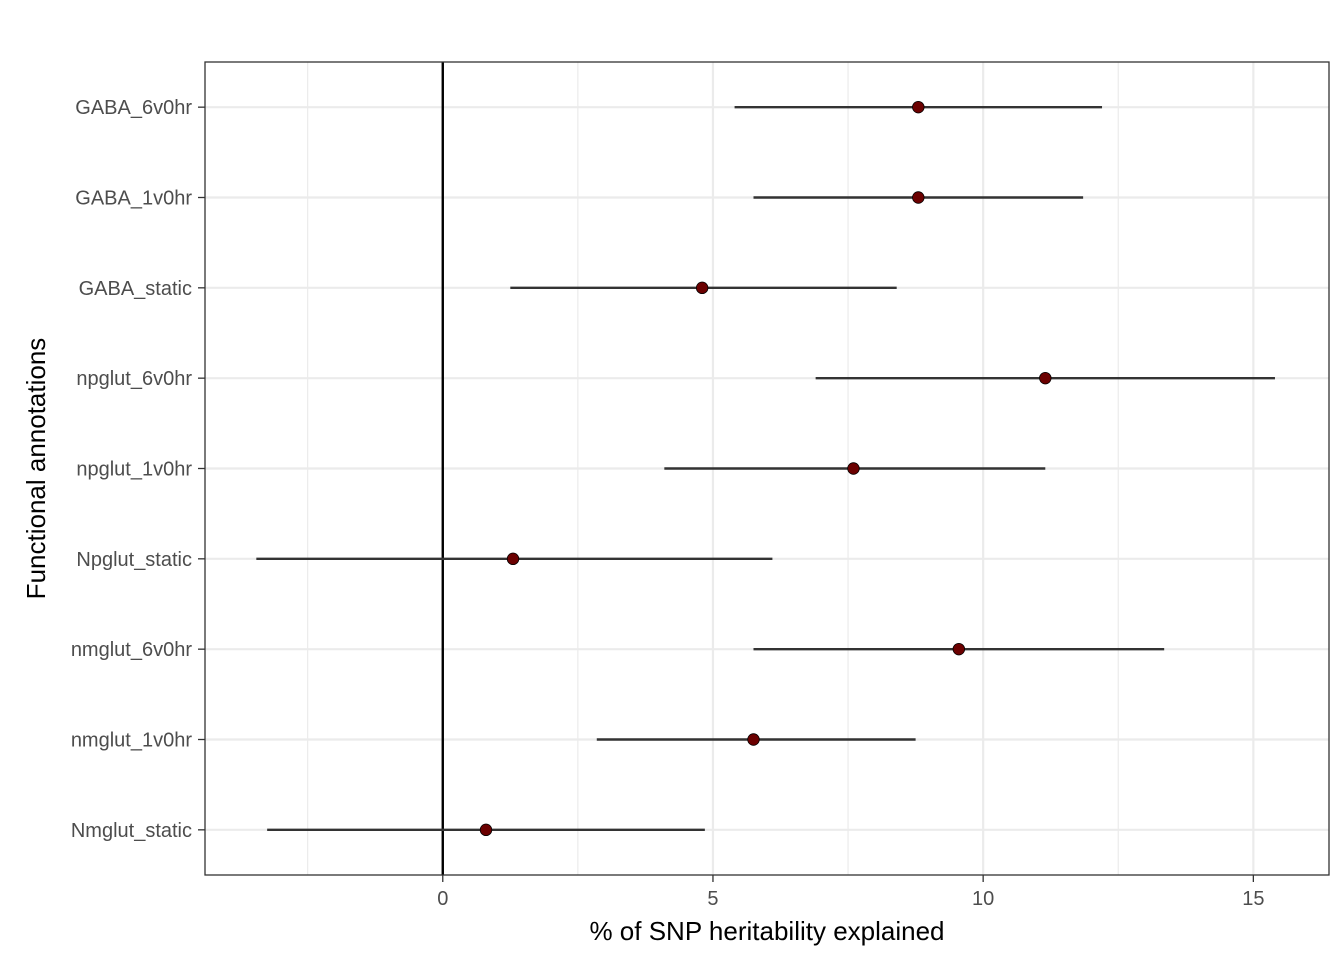  Describe the element at coordinates (131, 831) in the screenshot. I see `y-tick-label: Nmglut_static` at that location.